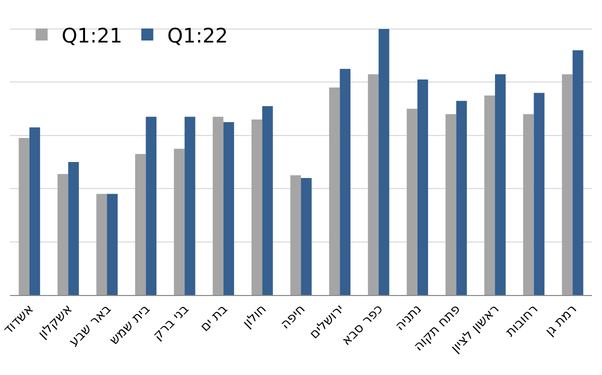 The image size is (602, 375). What do you see at coordinates (522, 321) in the screenshot?
I see `x-tick-label: רחובות` at bounding box center [522, 321].